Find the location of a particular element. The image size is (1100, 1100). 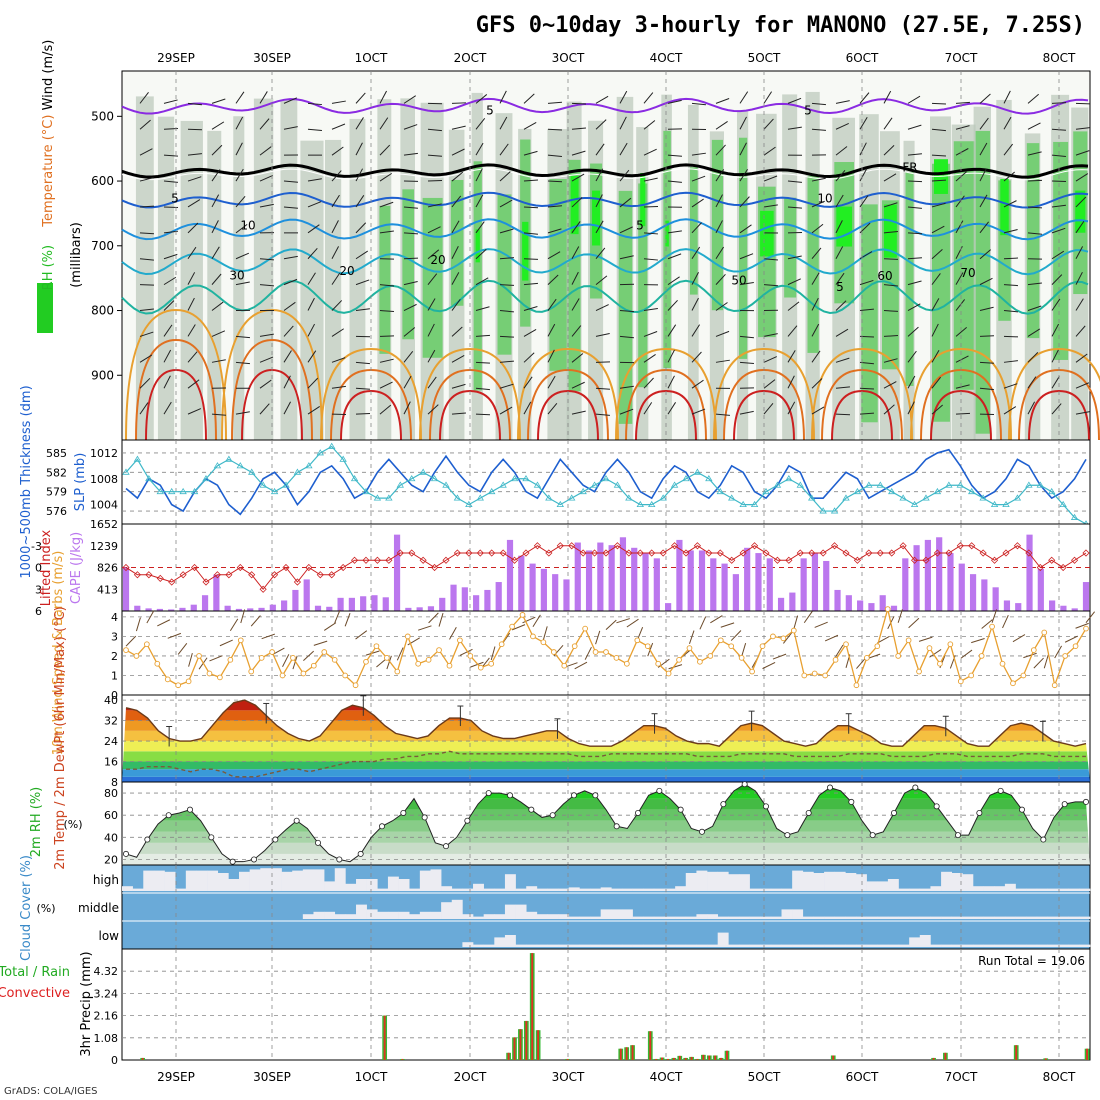

cloud-layer-label: low is located at coordinates (109, 936).